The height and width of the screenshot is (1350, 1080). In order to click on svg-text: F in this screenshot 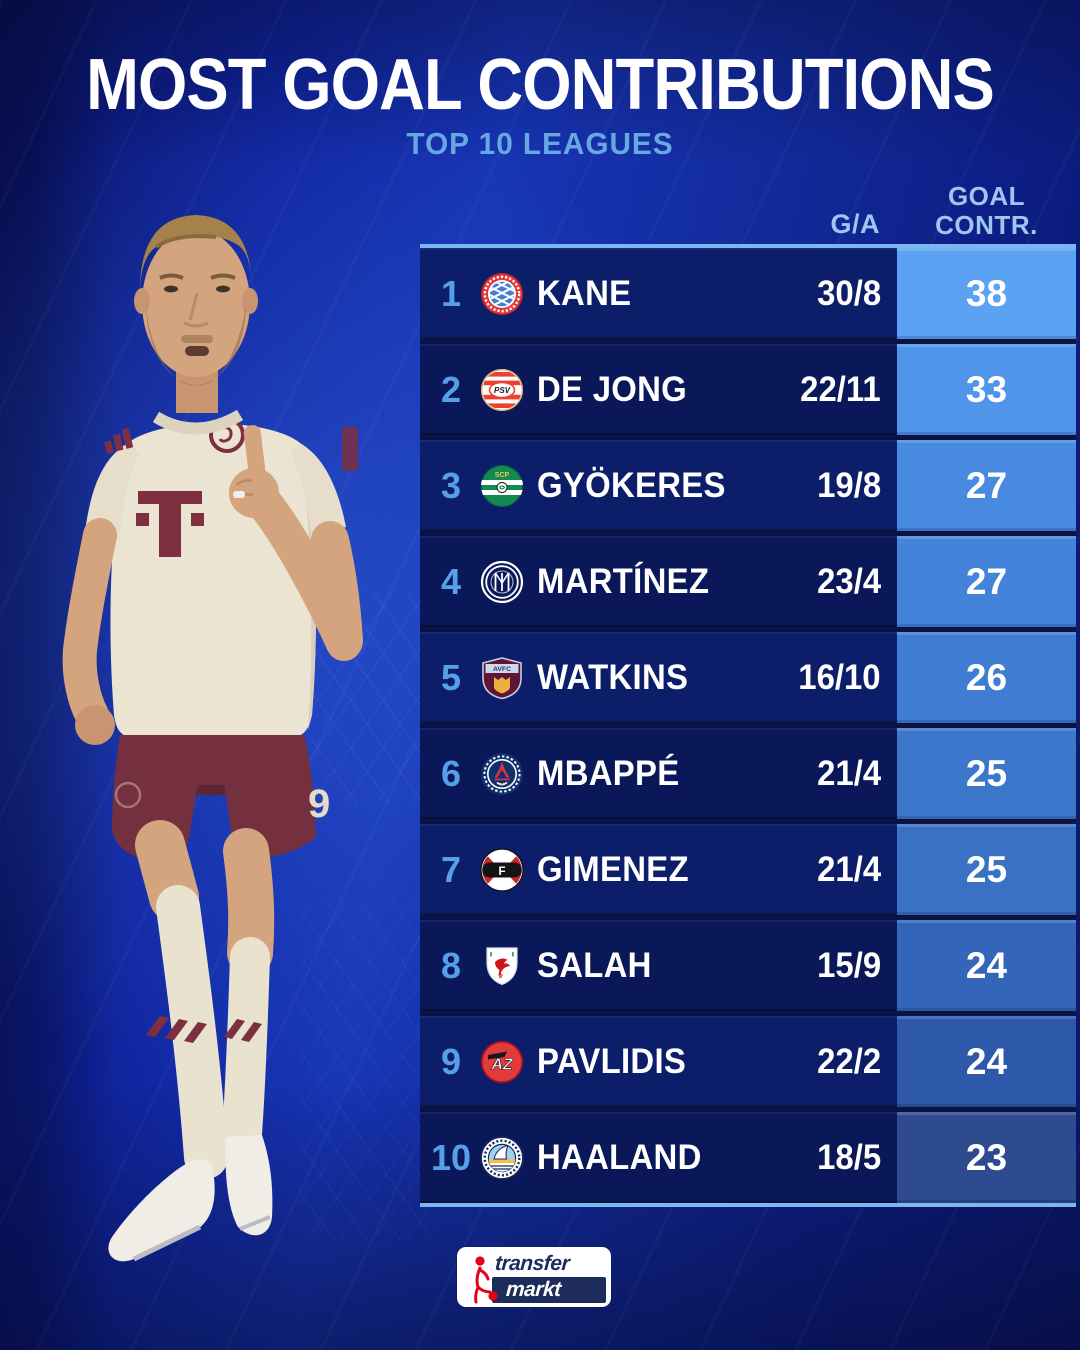, I will do `click(501, 872)`.